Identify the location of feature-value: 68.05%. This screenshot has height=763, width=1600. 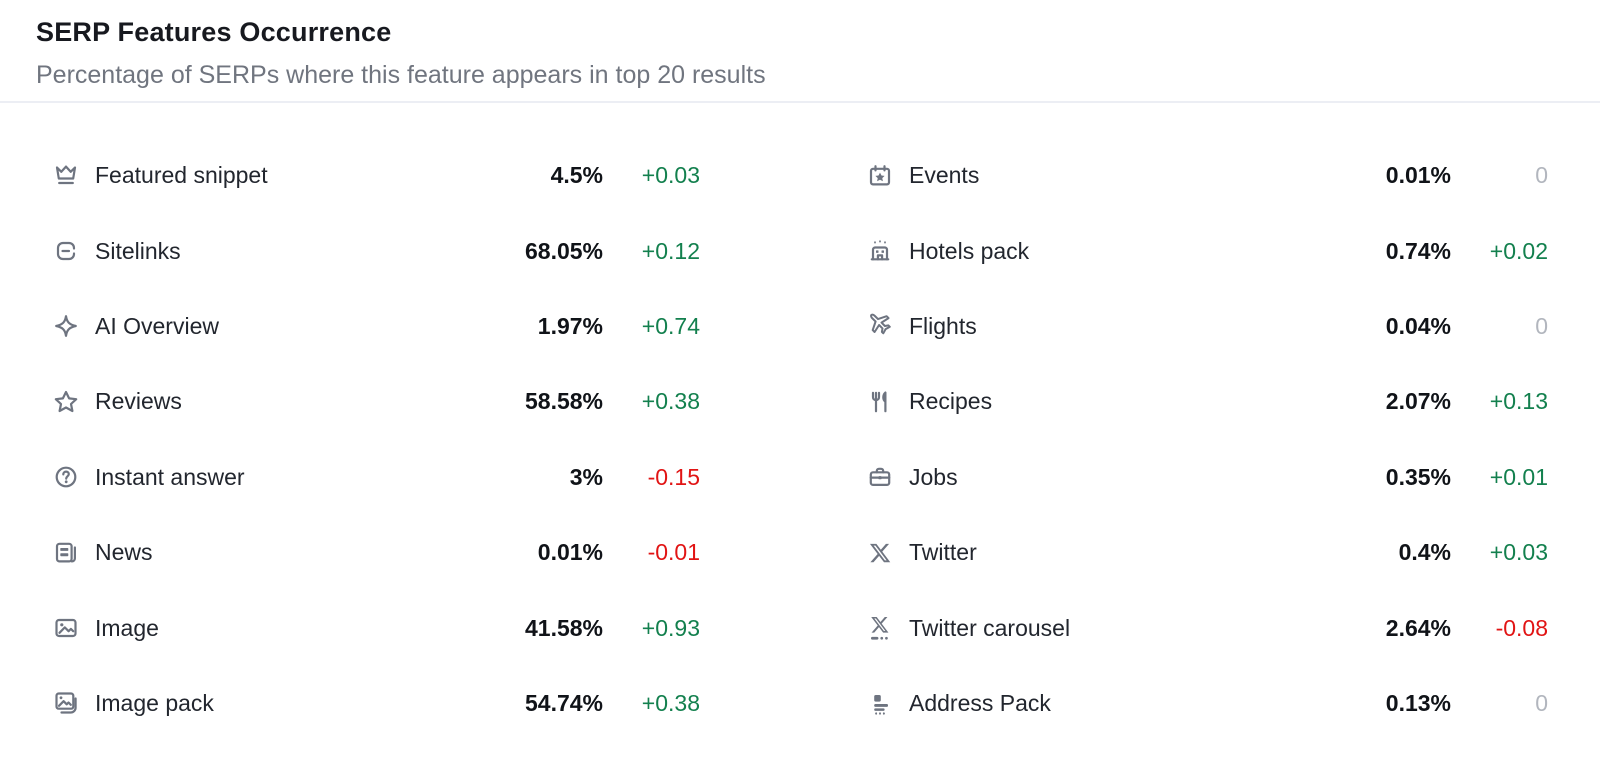
(563, 250).